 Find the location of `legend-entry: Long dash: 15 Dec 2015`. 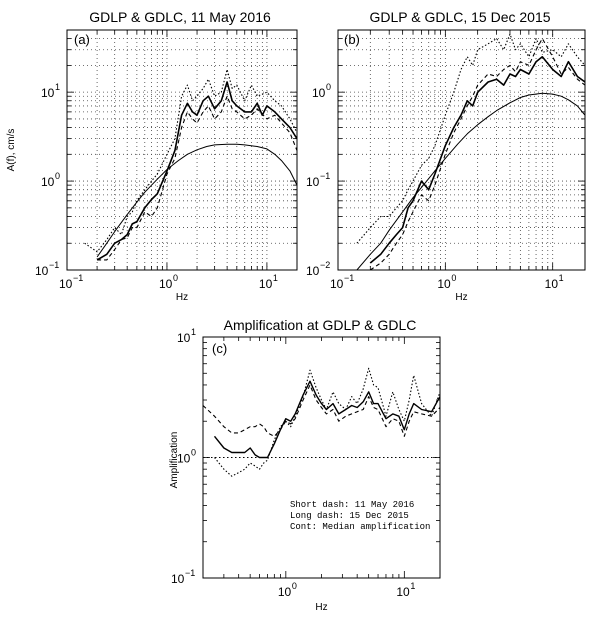

legend-entry: Long dash: 15 Dec 2015 is located at coordinates (349, 516).